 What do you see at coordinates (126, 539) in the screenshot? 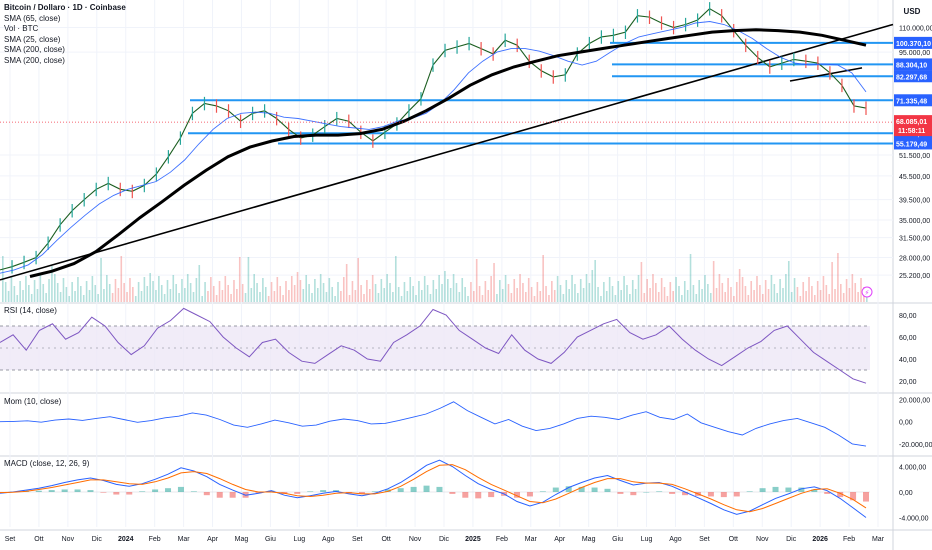
I see `time-axis-tick: 2024` at bounding box center [126, 539].